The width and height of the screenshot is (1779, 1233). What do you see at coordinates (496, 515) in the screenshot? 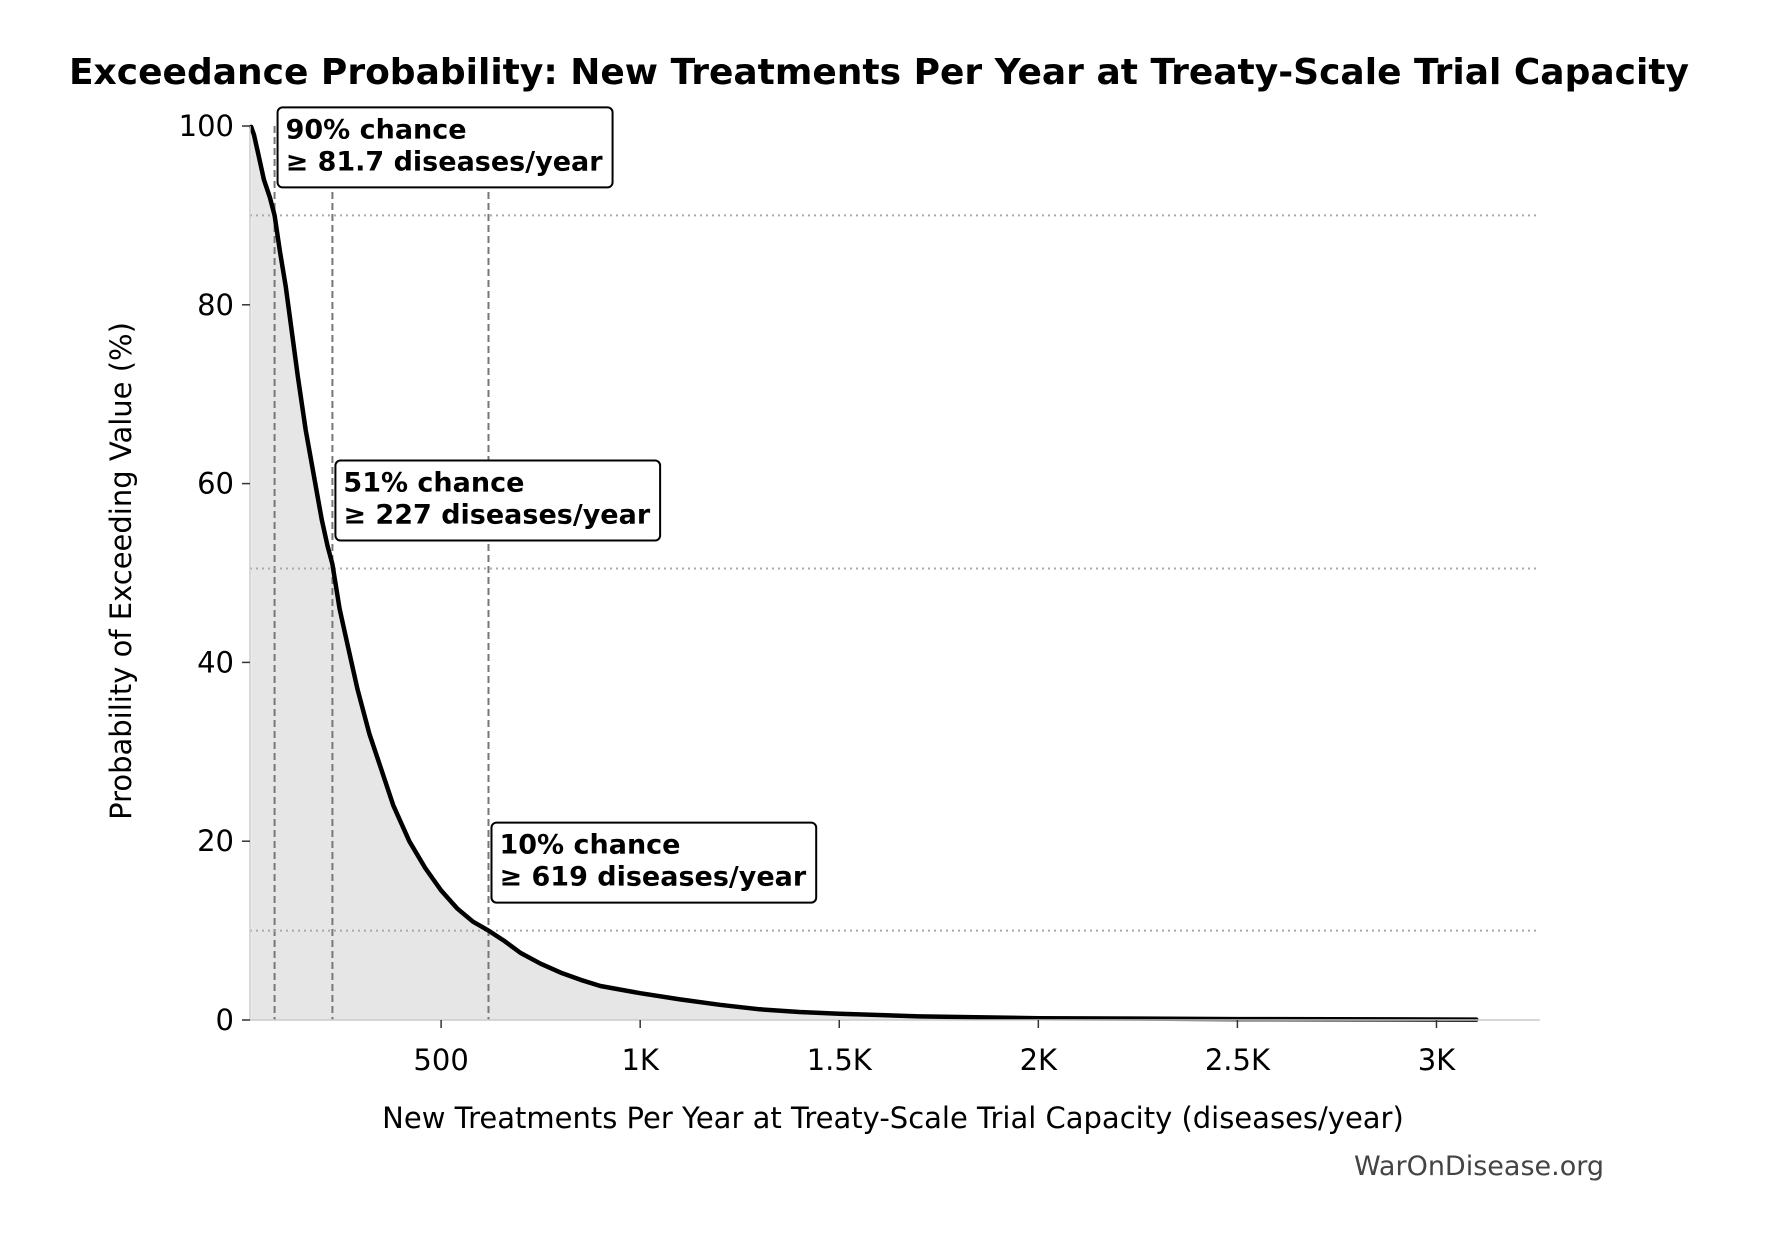
I see `annotation-line-2: ≥ 227 diseases/year` at bounding box center [496, 515].